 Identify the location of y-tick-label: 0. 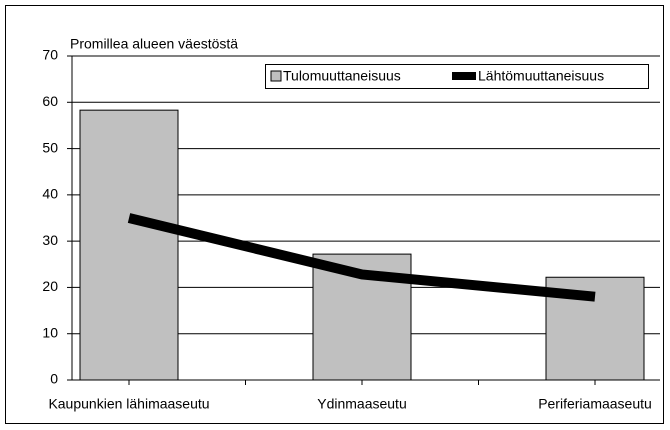
(54, 379).